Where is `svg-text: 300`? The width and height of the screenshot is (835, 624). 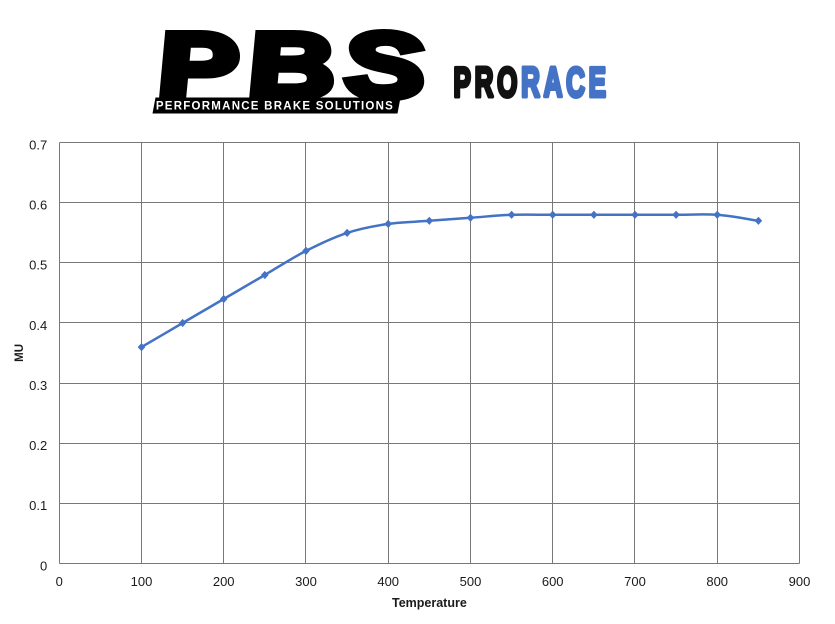 svg-text: 300 is located at coordinates (306, 581).